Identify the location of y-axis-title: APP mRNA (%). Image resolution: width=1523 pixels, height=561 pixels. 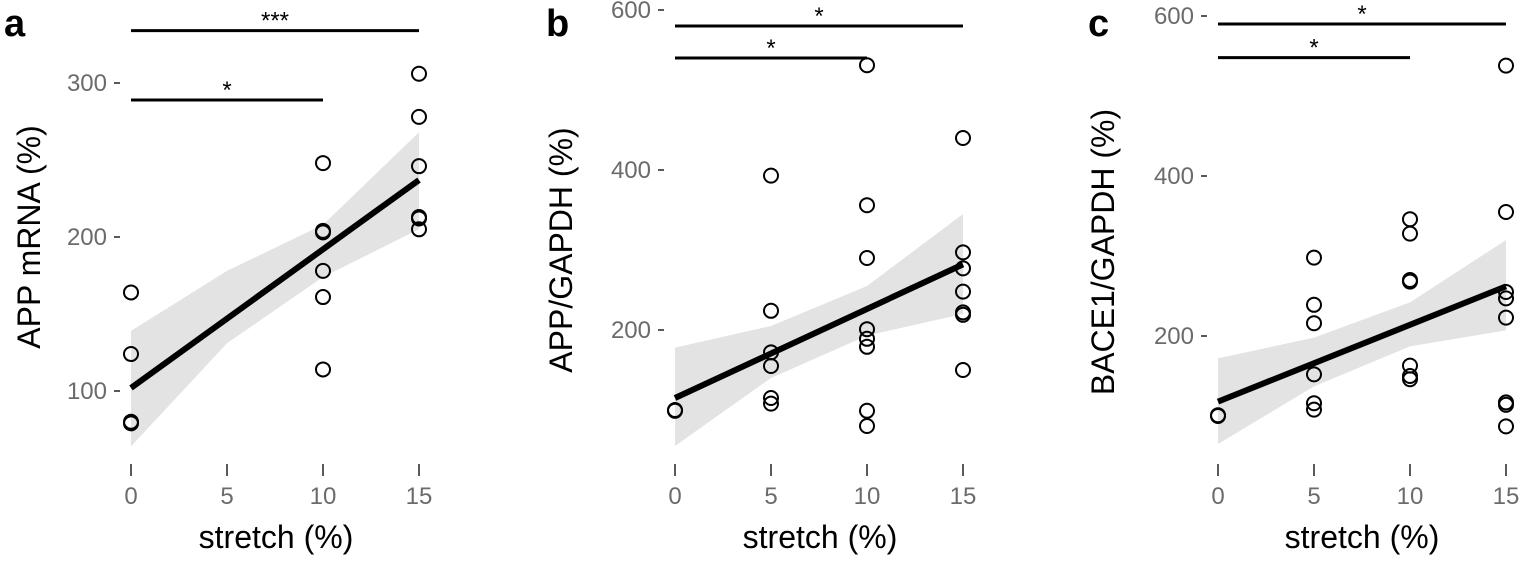
(29, 236).